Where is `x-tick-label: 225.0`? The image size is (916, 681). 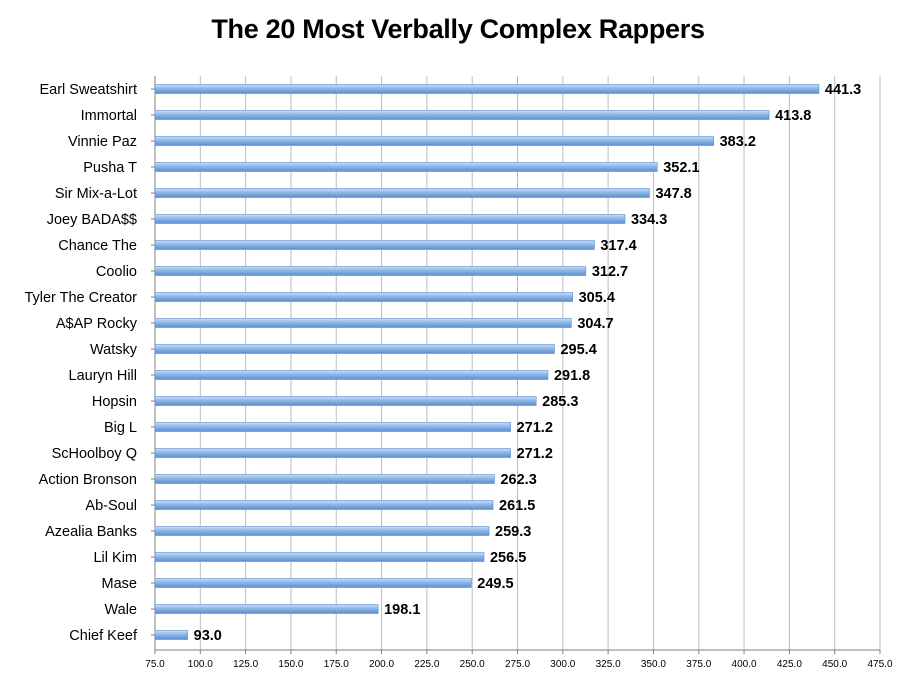 x-tick-label: 225.0 is located at coordinates (426, 664).